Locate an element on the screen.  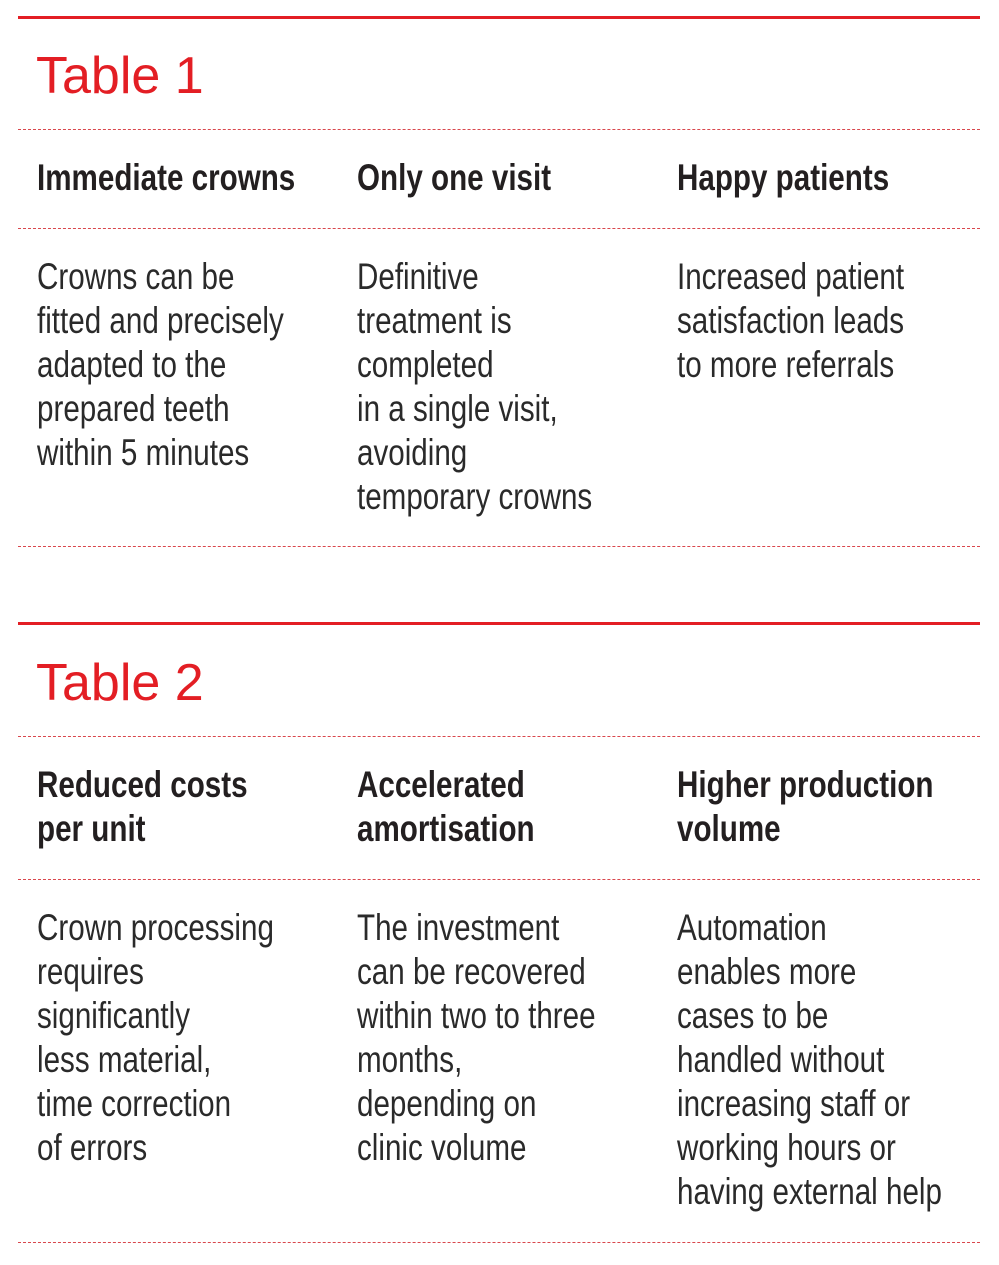
text-line: to more referrals is located at coordinates (786, 364).